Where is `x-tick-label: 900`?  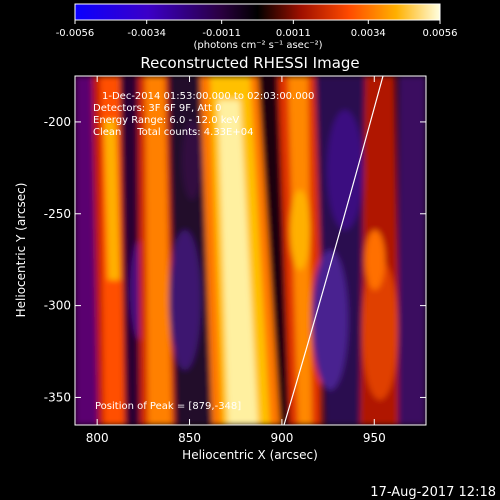 x-tick-label: 900 is located at coordinates (281, 438).